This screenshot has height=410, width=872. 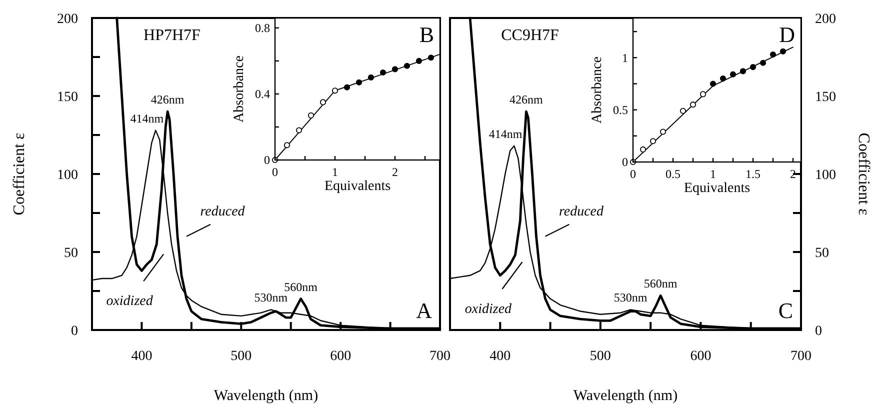 I want to click on x-tick-label: 1.5, so click(x=753, y=174).